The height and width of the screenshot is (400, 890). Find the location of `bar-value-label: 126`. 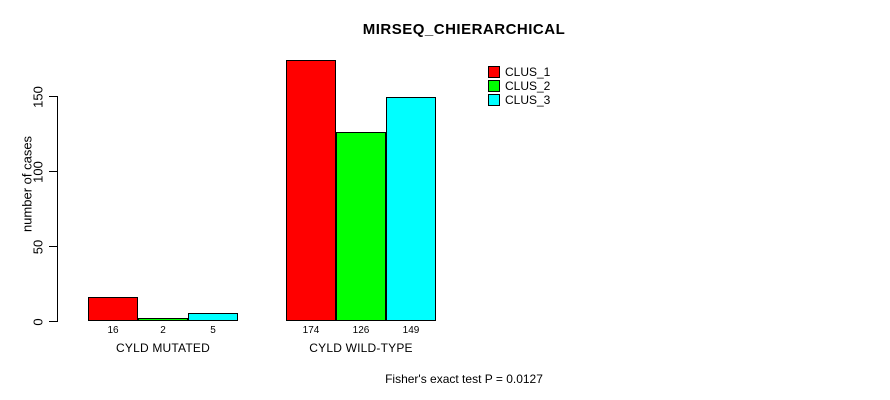

bar-value-label: 126 is located at coordinates (361, 330).